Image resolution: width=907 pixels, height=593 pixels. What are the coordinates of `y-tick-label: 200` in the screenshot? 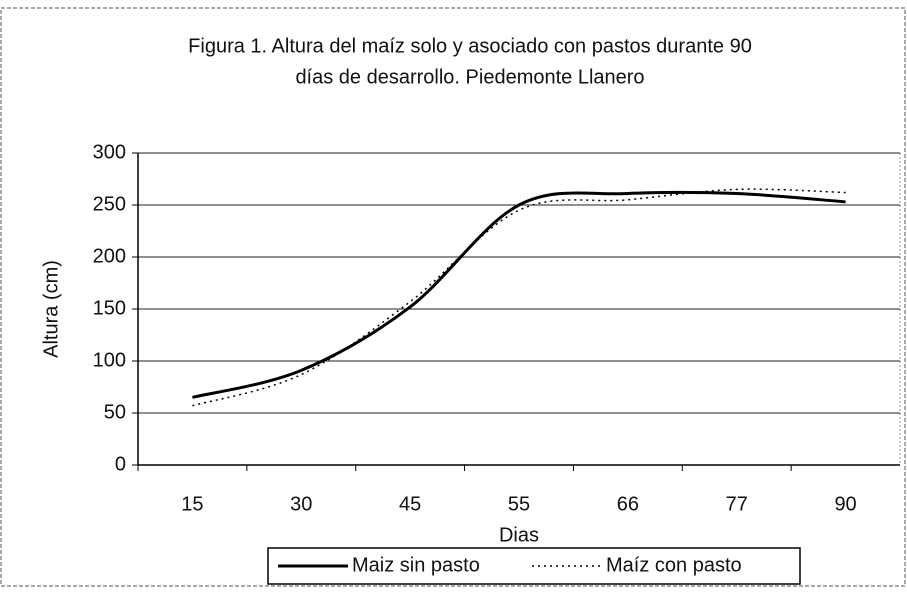 It's located at (109, 256).